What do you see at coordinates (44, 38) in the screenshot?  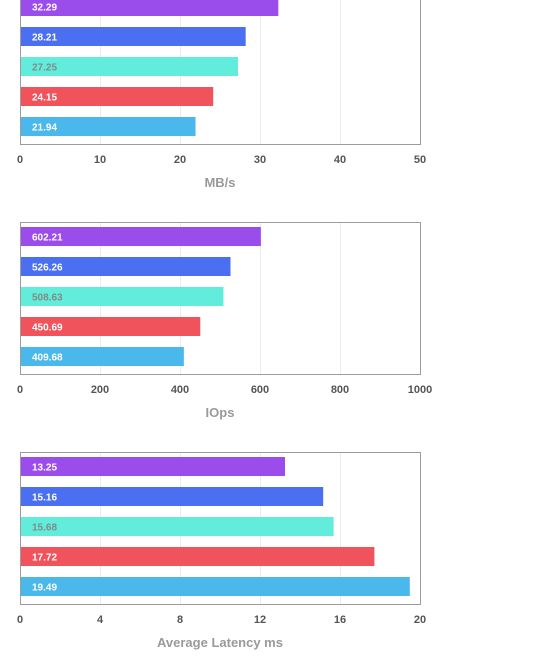 I see `mbps-bar-value-label: 28.21` at bounding box center [44, 38].